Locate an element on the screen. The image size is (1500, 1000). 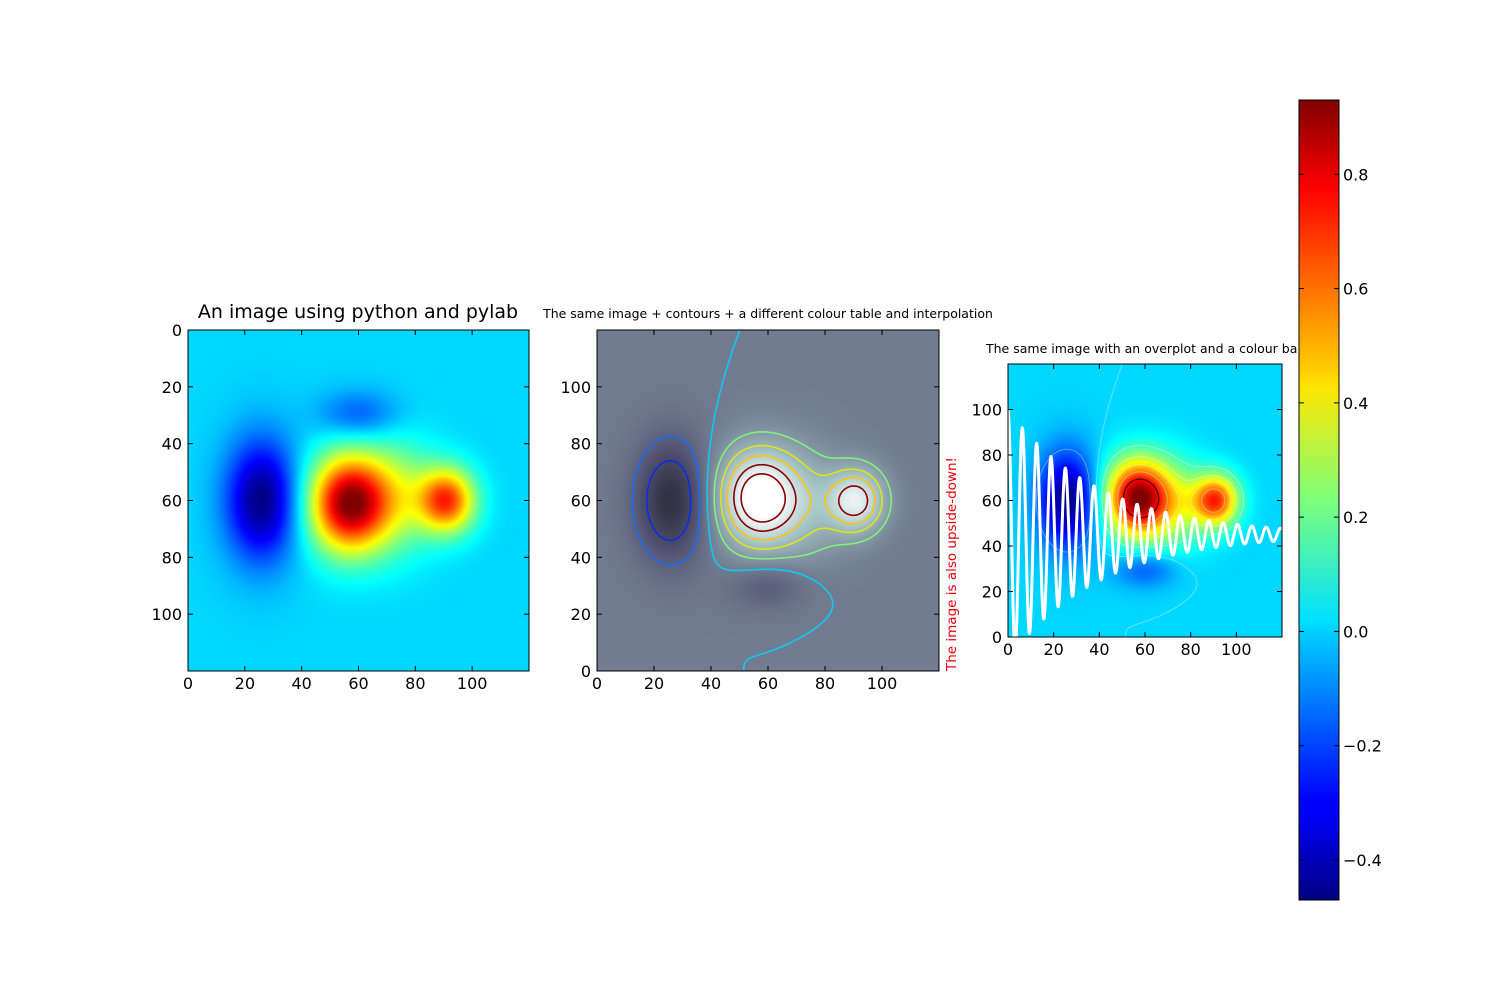
panel-3-ytick-label: 20 is located at coordinates (992, 592).